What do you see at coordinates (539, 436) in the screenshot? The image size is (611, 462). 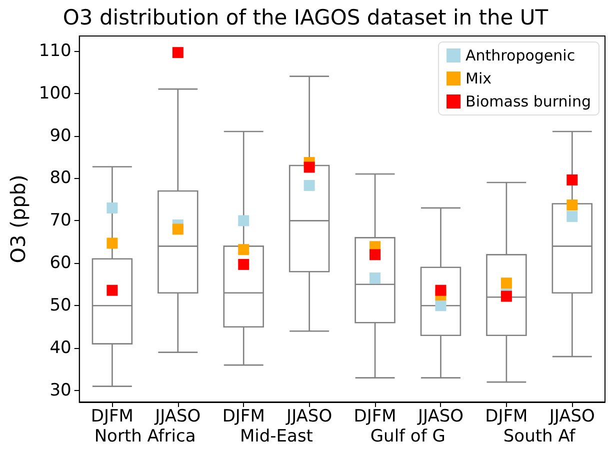 I see `text: South Af` at bounding box center [539, 436].